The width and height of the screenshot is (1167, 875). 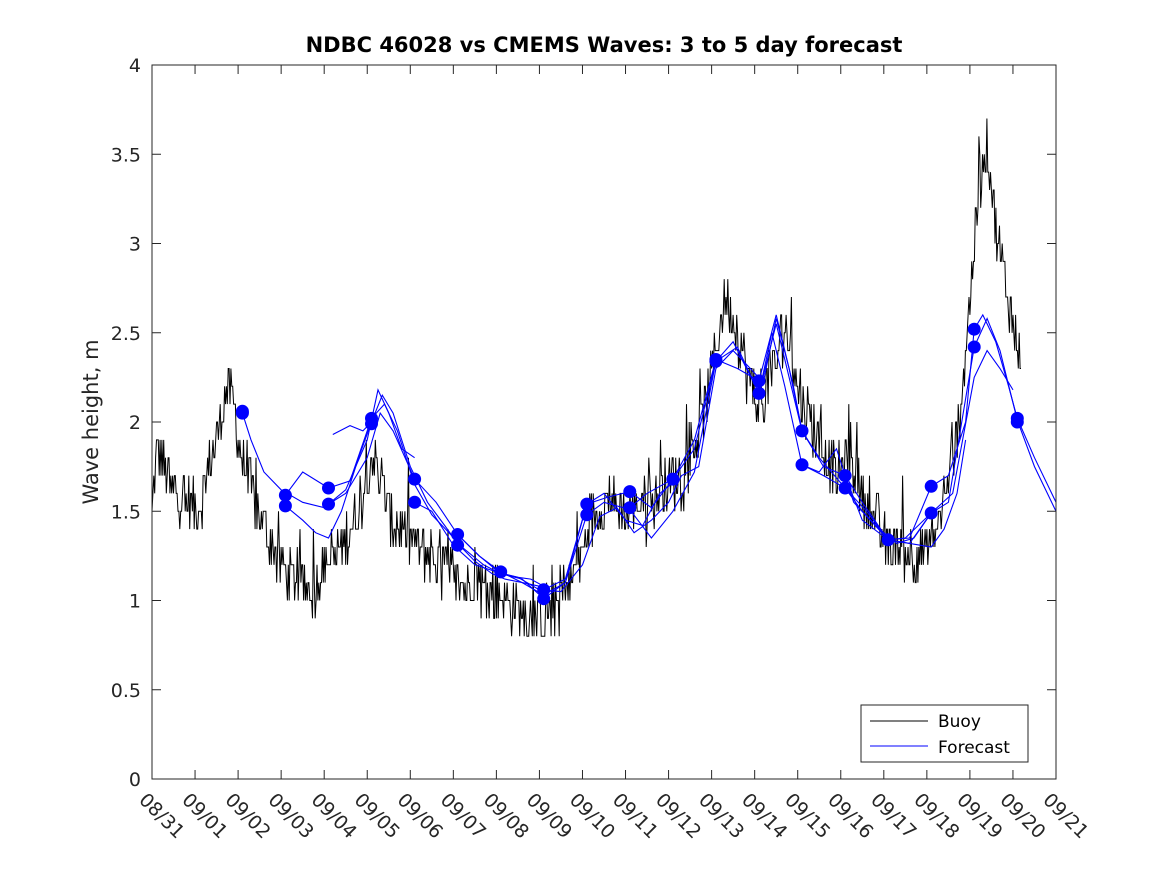 I want to click on legend-buoy-label: Buoy, so click(x=959, y=722).